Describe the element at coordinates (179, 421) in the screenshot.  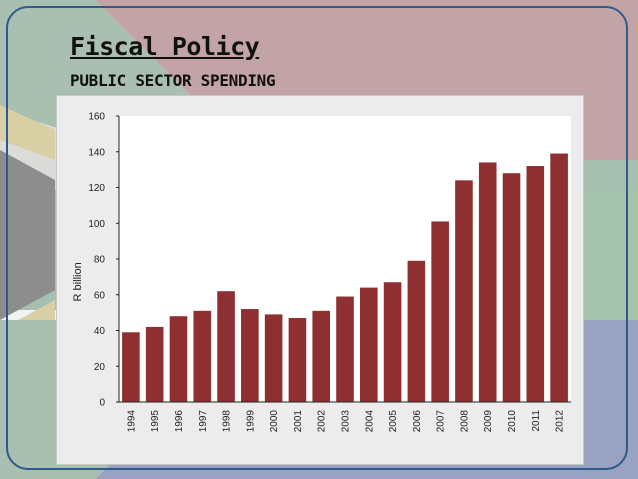
I see `x-tick-label: 1996` at that location.